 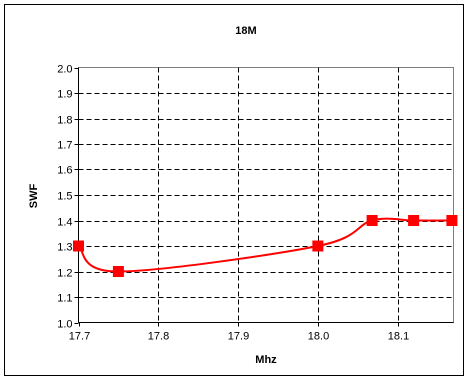 What do you see at coordinates (64, 299) in the screenshot?
I see `y-tick-label: 1.1` at bounding box center [64, 299].